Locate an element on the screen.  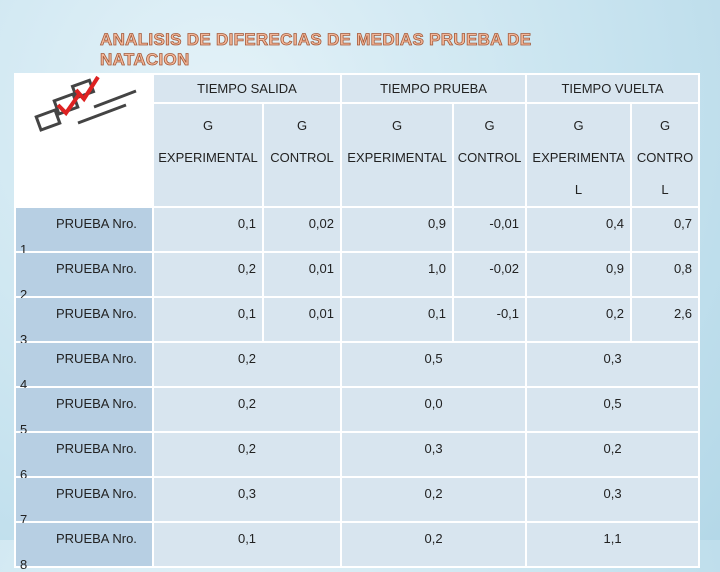
row-label-cell: PRUEBA Nro. 4 is located at coordinates (84, 366).